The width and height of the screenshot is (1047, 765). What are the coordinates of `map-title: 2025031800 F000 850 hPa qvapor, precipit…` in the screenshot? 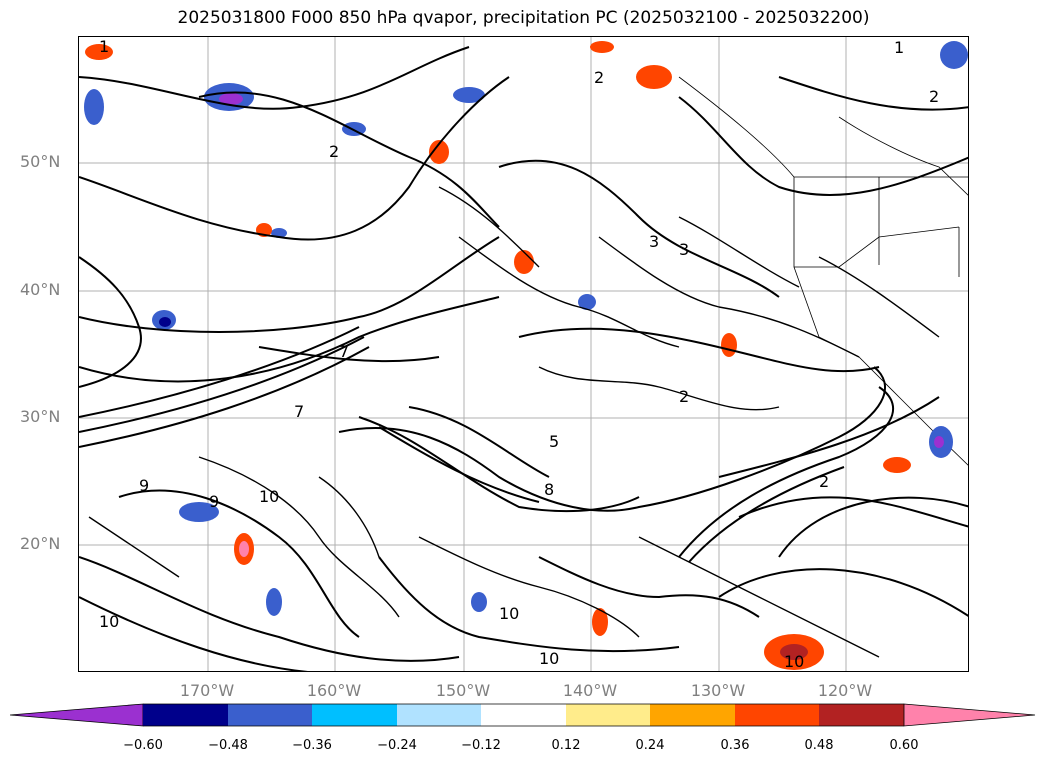 It's located at (523, 18).